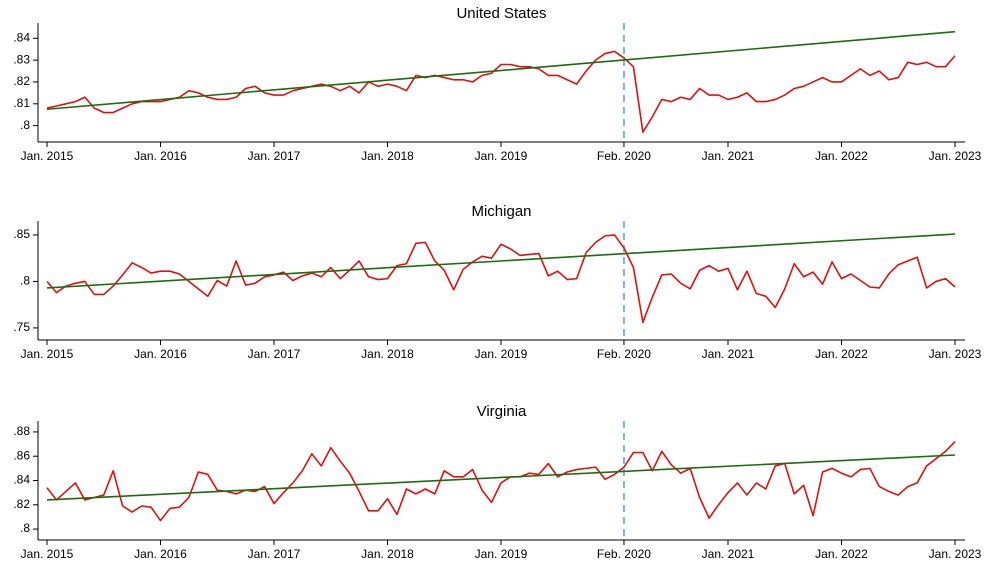  What do you see at coordinates (21, 103) in the screenshot?
I see `y-tick-label: .81` at bounding box center [21, 103].